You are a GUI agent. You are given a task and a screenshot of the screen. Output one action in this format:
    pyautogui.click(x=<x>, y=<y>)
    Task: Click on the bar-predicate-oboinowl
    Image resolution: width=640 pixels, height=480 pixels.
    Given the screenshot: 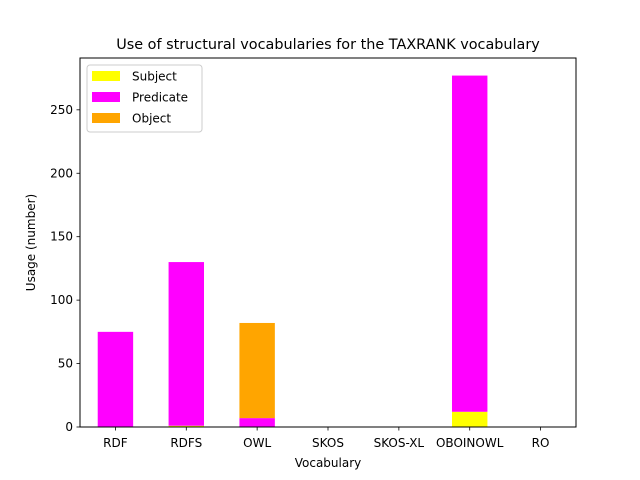 What is the action you would take?
    pyautogui.click(x=470, y=243)
    